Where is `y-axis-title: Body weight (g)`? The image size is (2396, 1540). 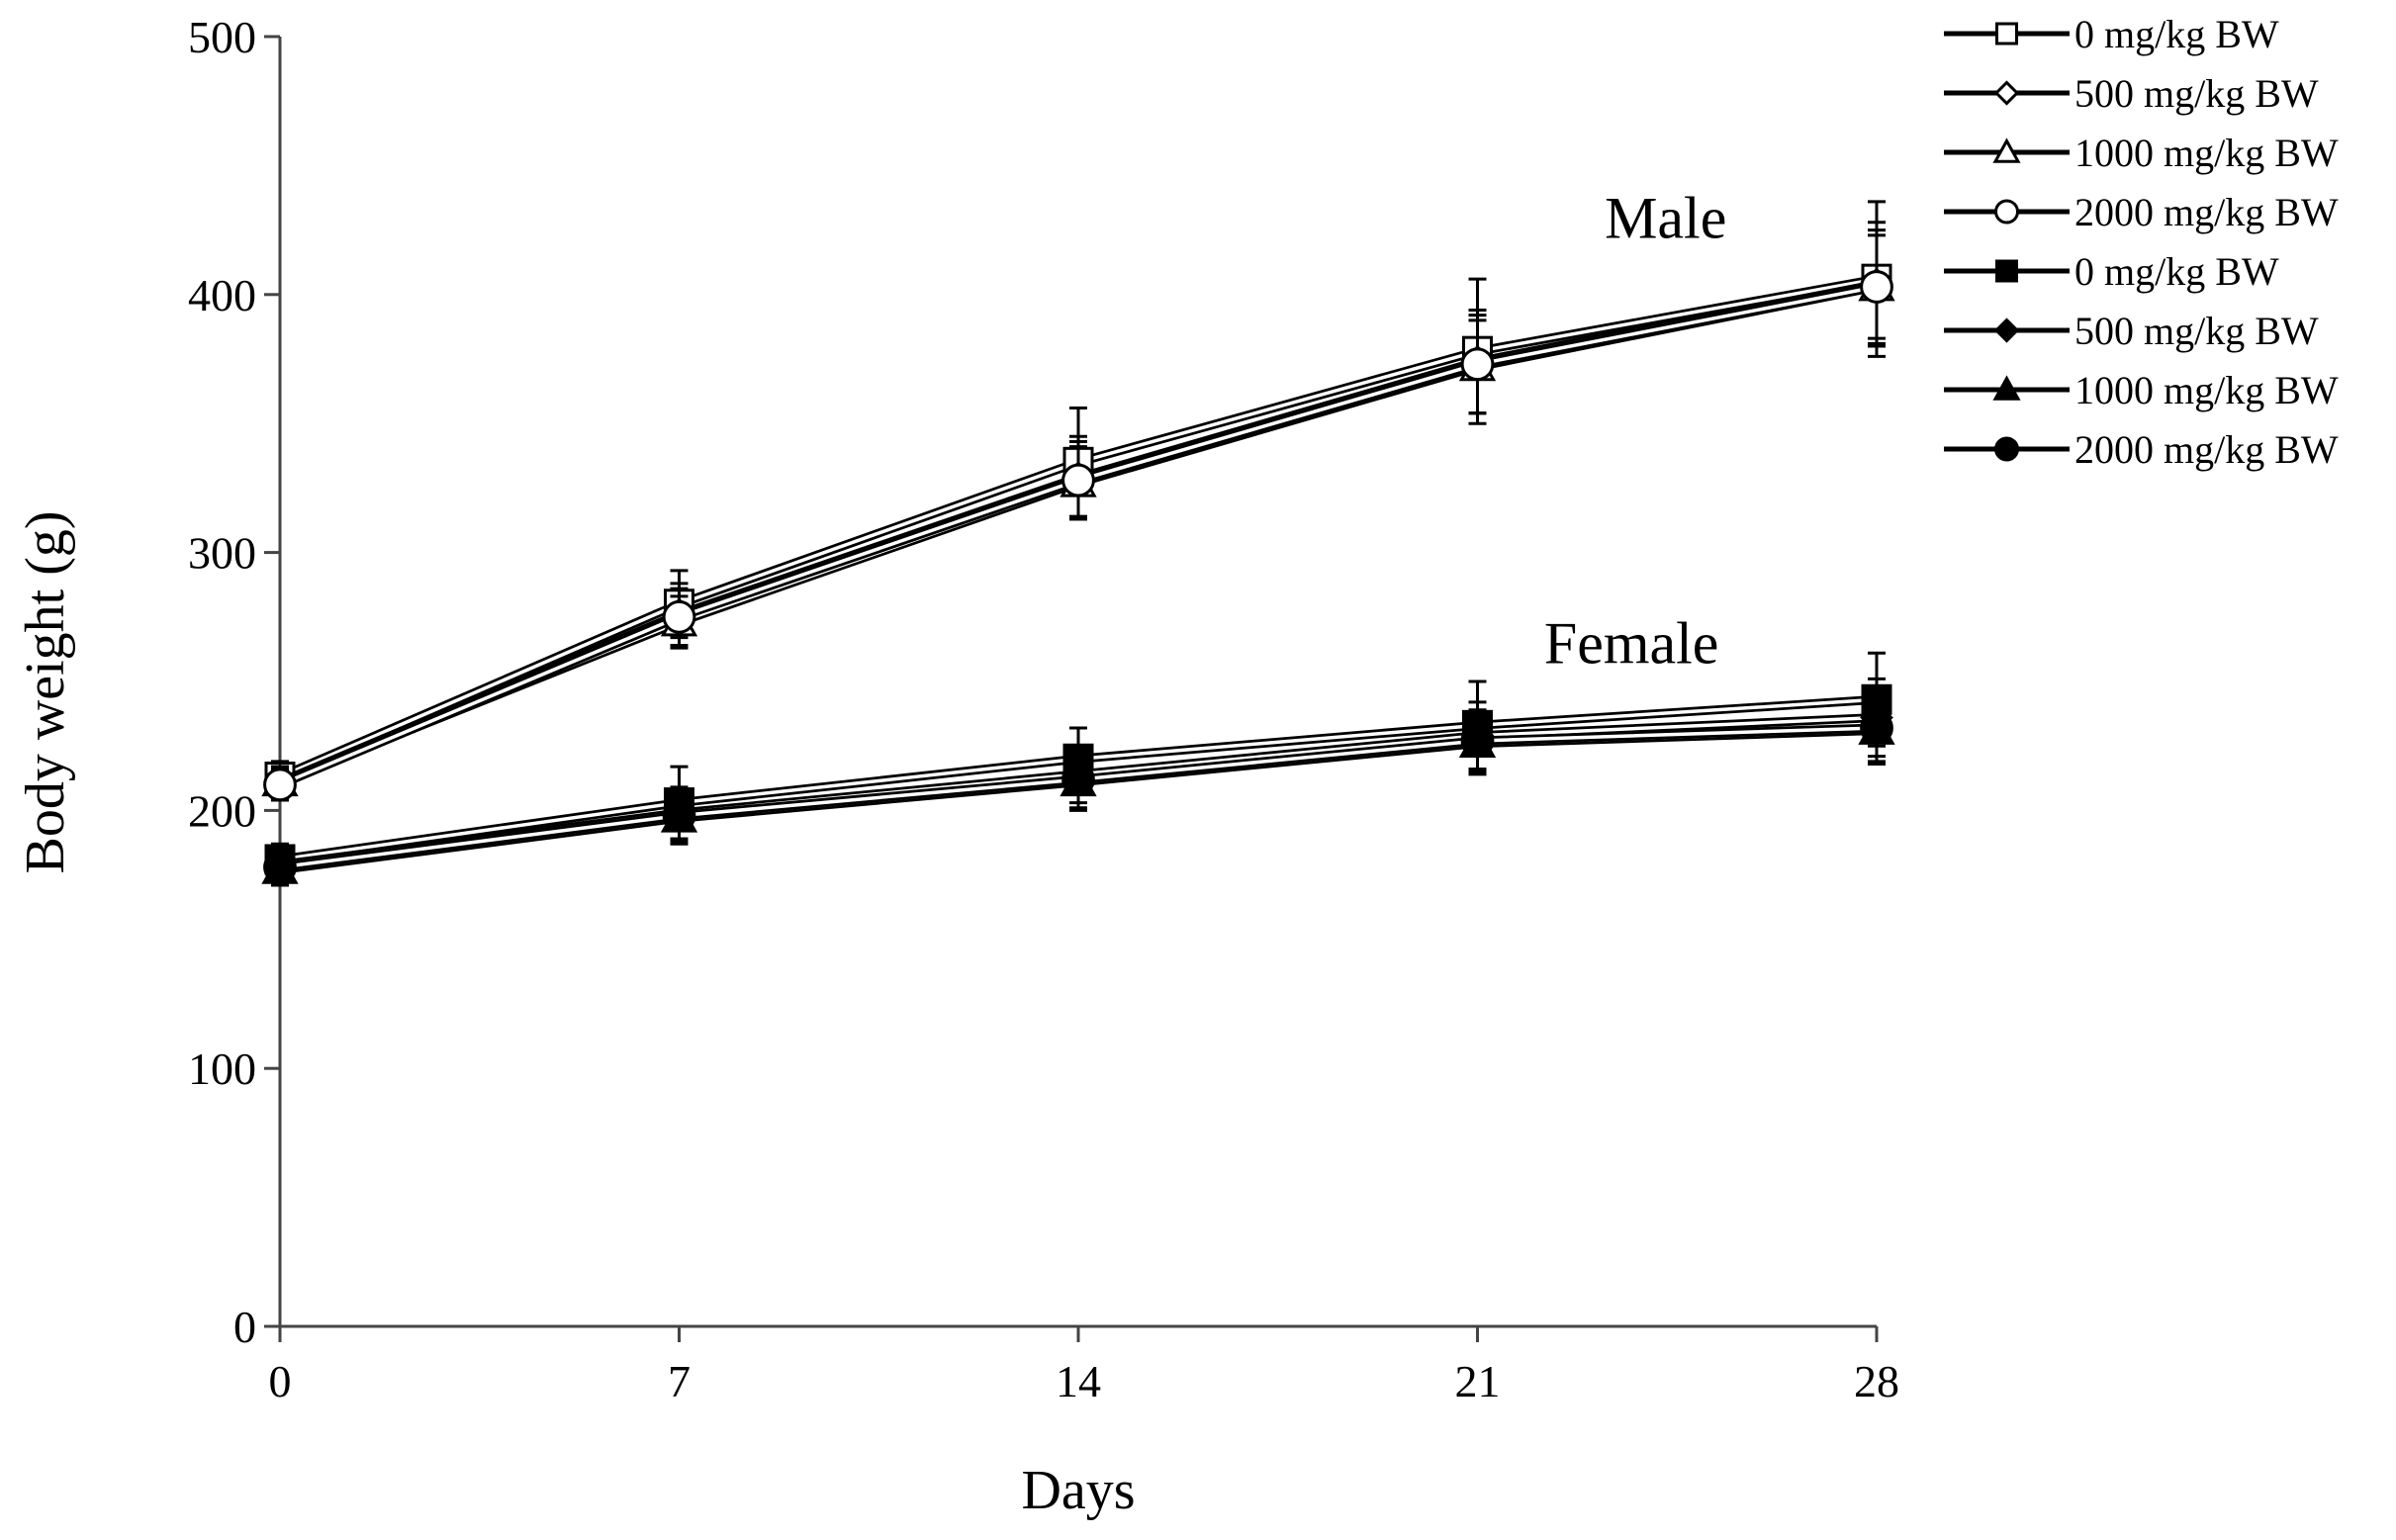
y-axis-title: Body weight (g) is located at coordinates (45, 691).